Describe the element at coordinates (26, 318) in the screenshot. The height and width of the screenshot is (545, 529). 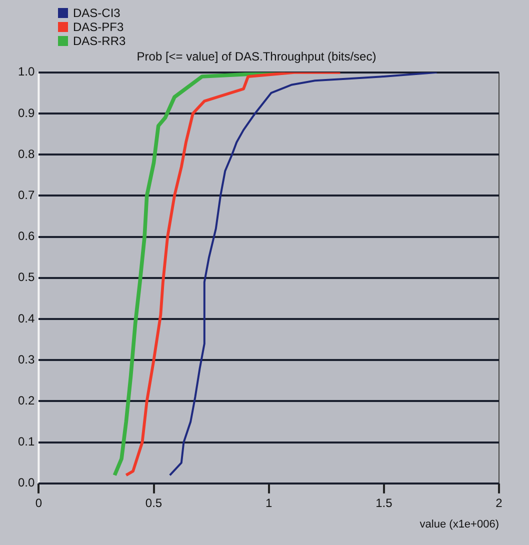
I see `y-tick-label: 0.4` at that location.